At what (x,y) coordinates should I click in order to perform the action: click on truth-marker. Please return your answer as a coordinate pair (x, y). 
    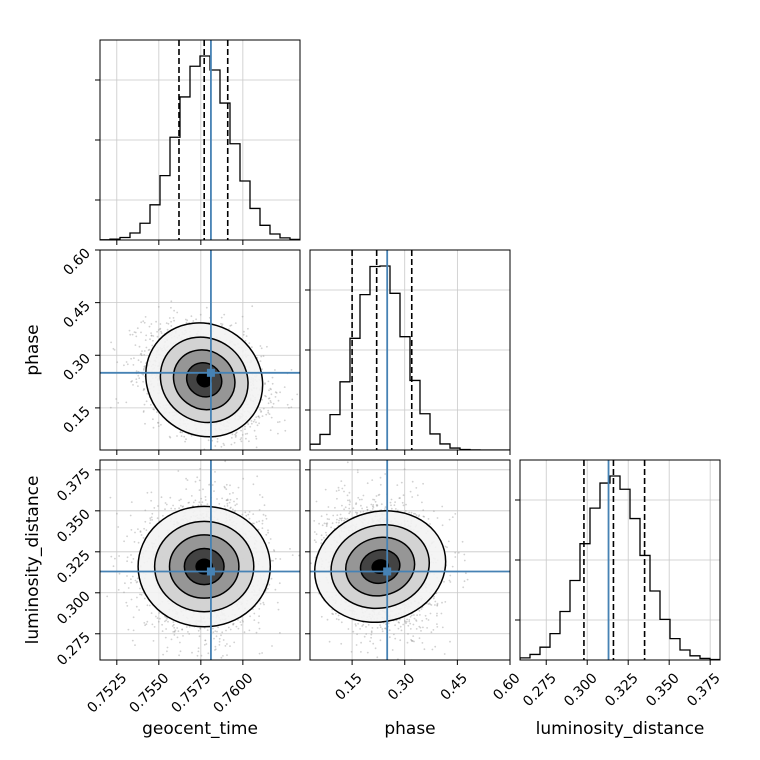
    Looking at the image, I should click on (210, 372).